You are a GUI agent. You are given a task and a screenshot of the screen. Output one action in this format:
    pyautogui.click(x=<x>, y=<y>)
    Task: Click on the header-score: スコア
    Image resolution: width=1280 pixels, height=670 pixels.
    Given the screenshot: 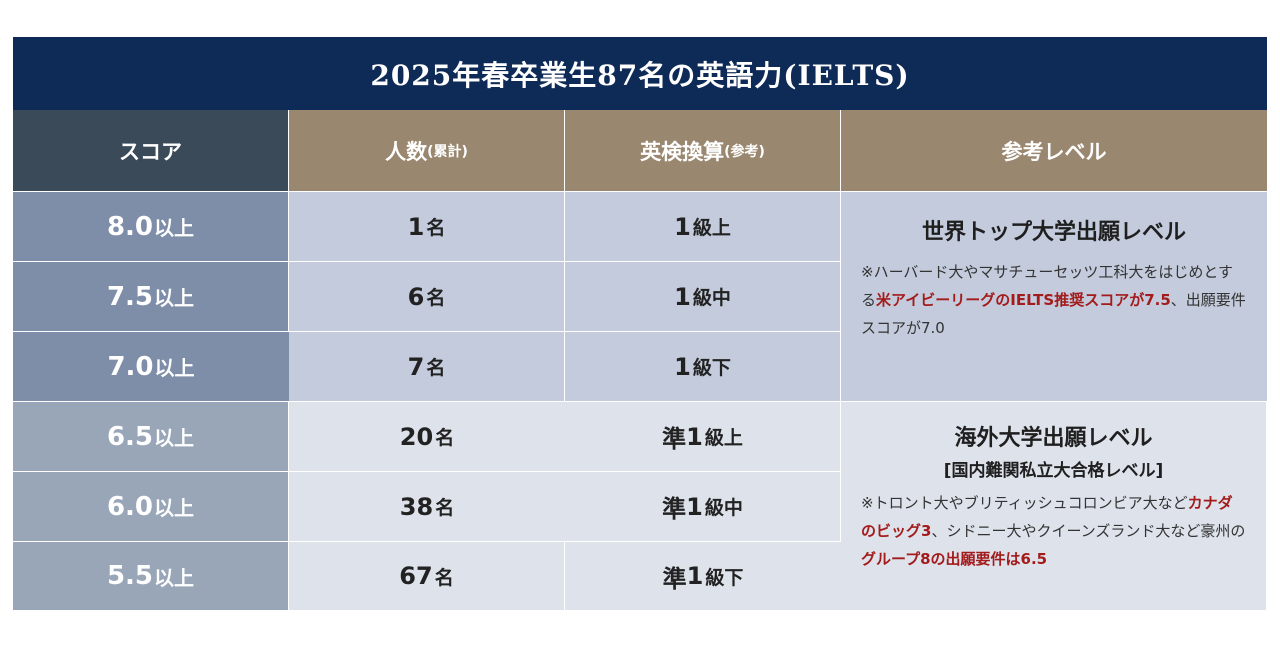 What is the action you would take?
    pyautogui.click(x=151, y=151)
    